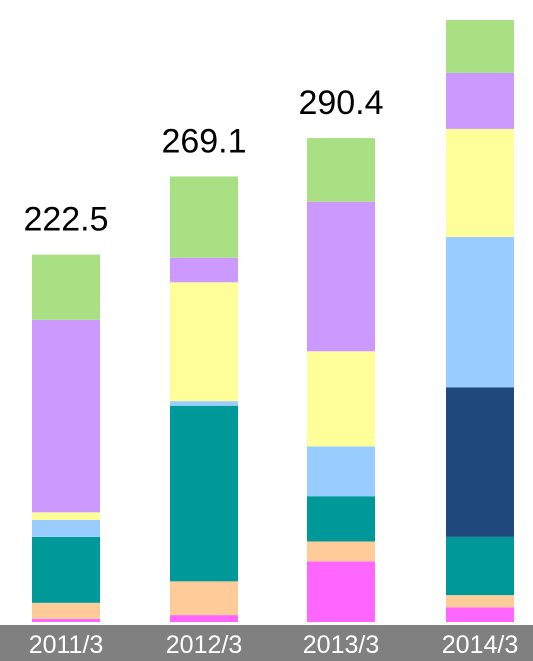 The height and width of the screenshot is (661, 533). Describe the element at coordinates (479, 2) in the screenshot. I see `total-label-2014-3: 365.1` at that location.